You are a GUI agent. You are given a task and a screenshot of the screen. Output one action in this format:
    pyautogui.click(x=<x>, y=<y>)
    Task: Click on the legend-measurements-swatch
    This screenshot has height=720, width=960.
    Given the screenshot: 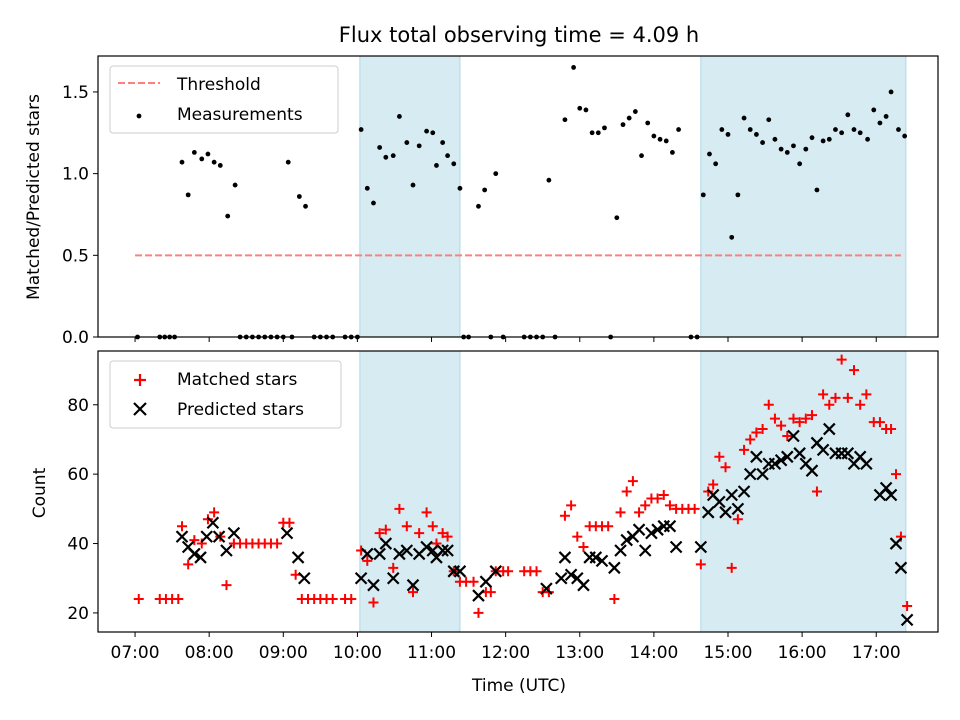 What is the action you would take?
    pyautogui.click(x=139, y=116)
    